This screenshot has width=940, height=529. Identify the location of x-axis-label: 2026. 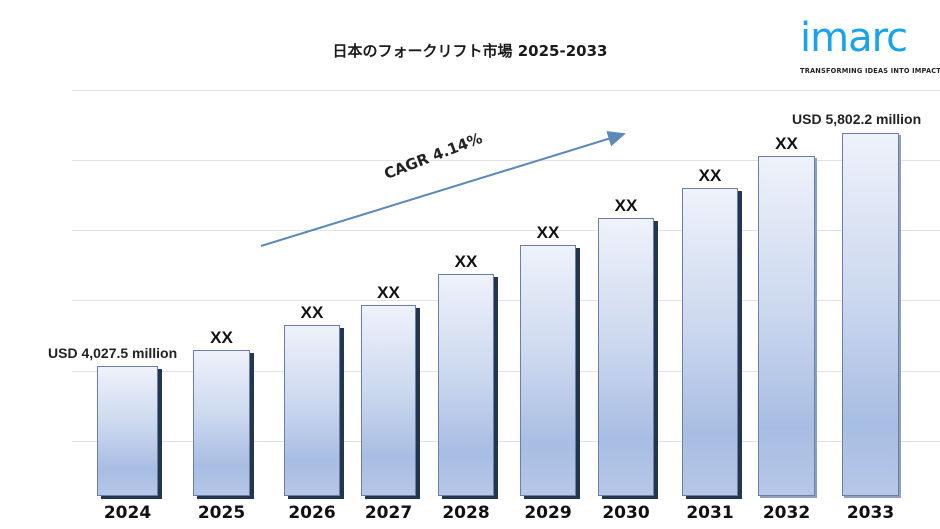
(312, 513).